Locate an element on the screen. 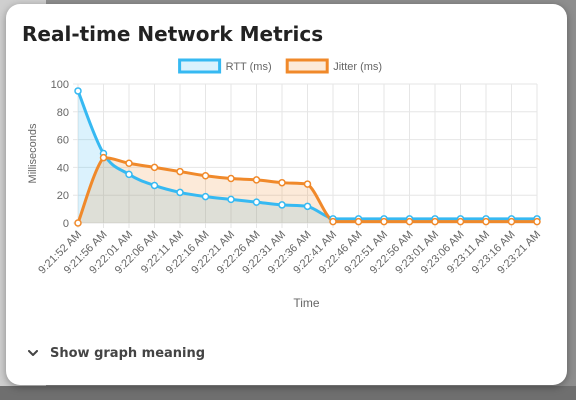 The image size is (576, 400). legend-label-0: RTT (ms) is located at coordinates (249, 67).